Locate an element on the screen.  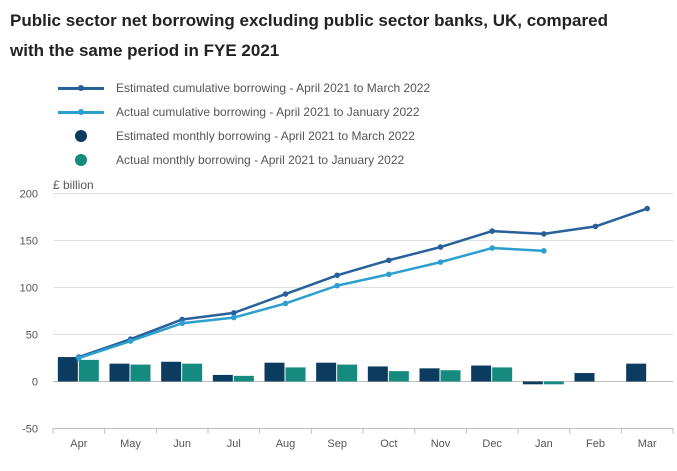
x-tick-label: Dec is located at coordinates (492, 444).